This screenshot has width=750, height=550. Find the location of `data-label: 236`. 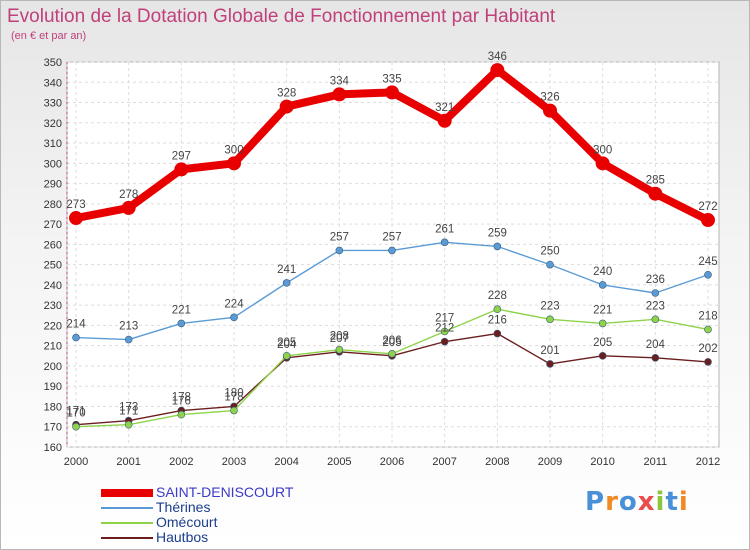

data-label: 236 is located at coordinates (655, 280).